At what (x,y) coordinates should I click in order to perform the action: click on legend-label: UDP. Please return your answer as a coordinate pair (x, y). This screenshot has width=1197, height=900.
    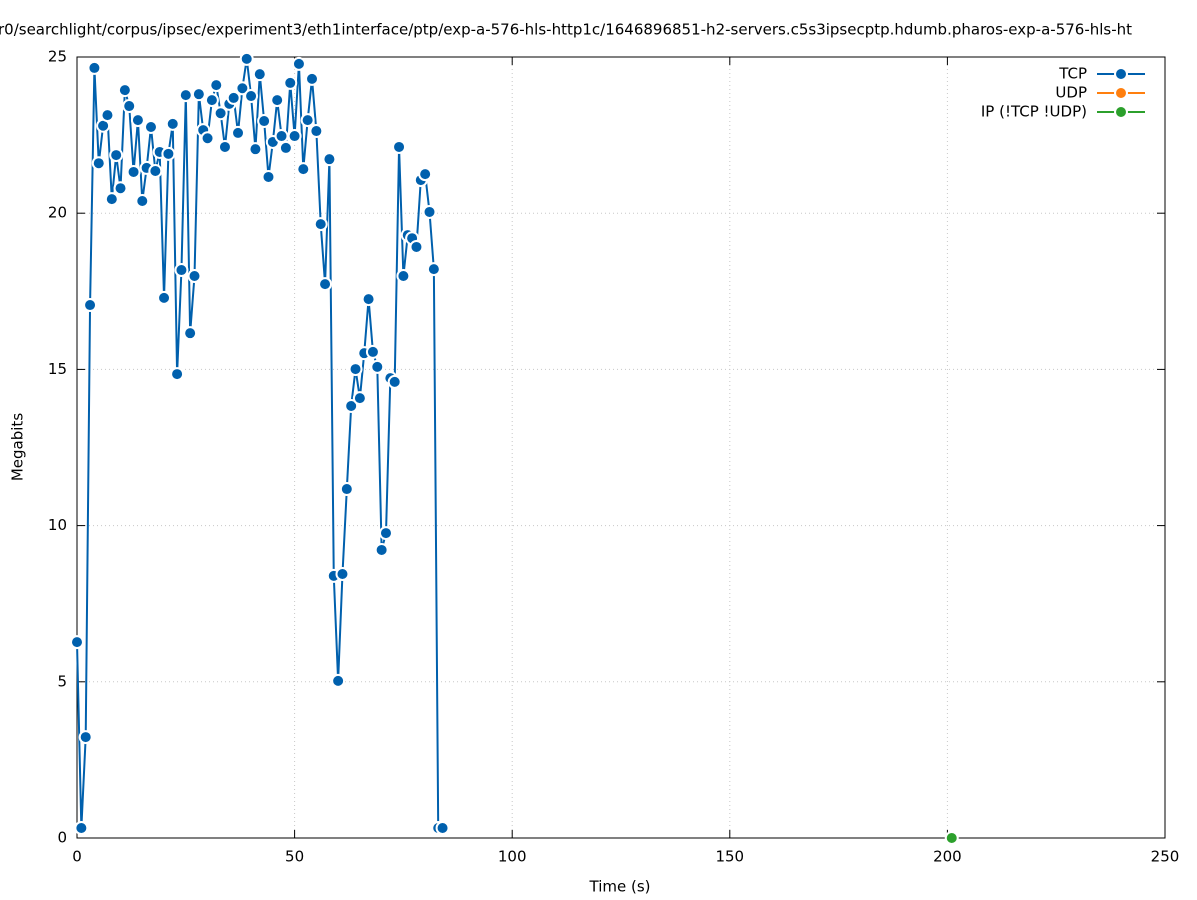
    Looking at the image, I should click on (1071, 93).